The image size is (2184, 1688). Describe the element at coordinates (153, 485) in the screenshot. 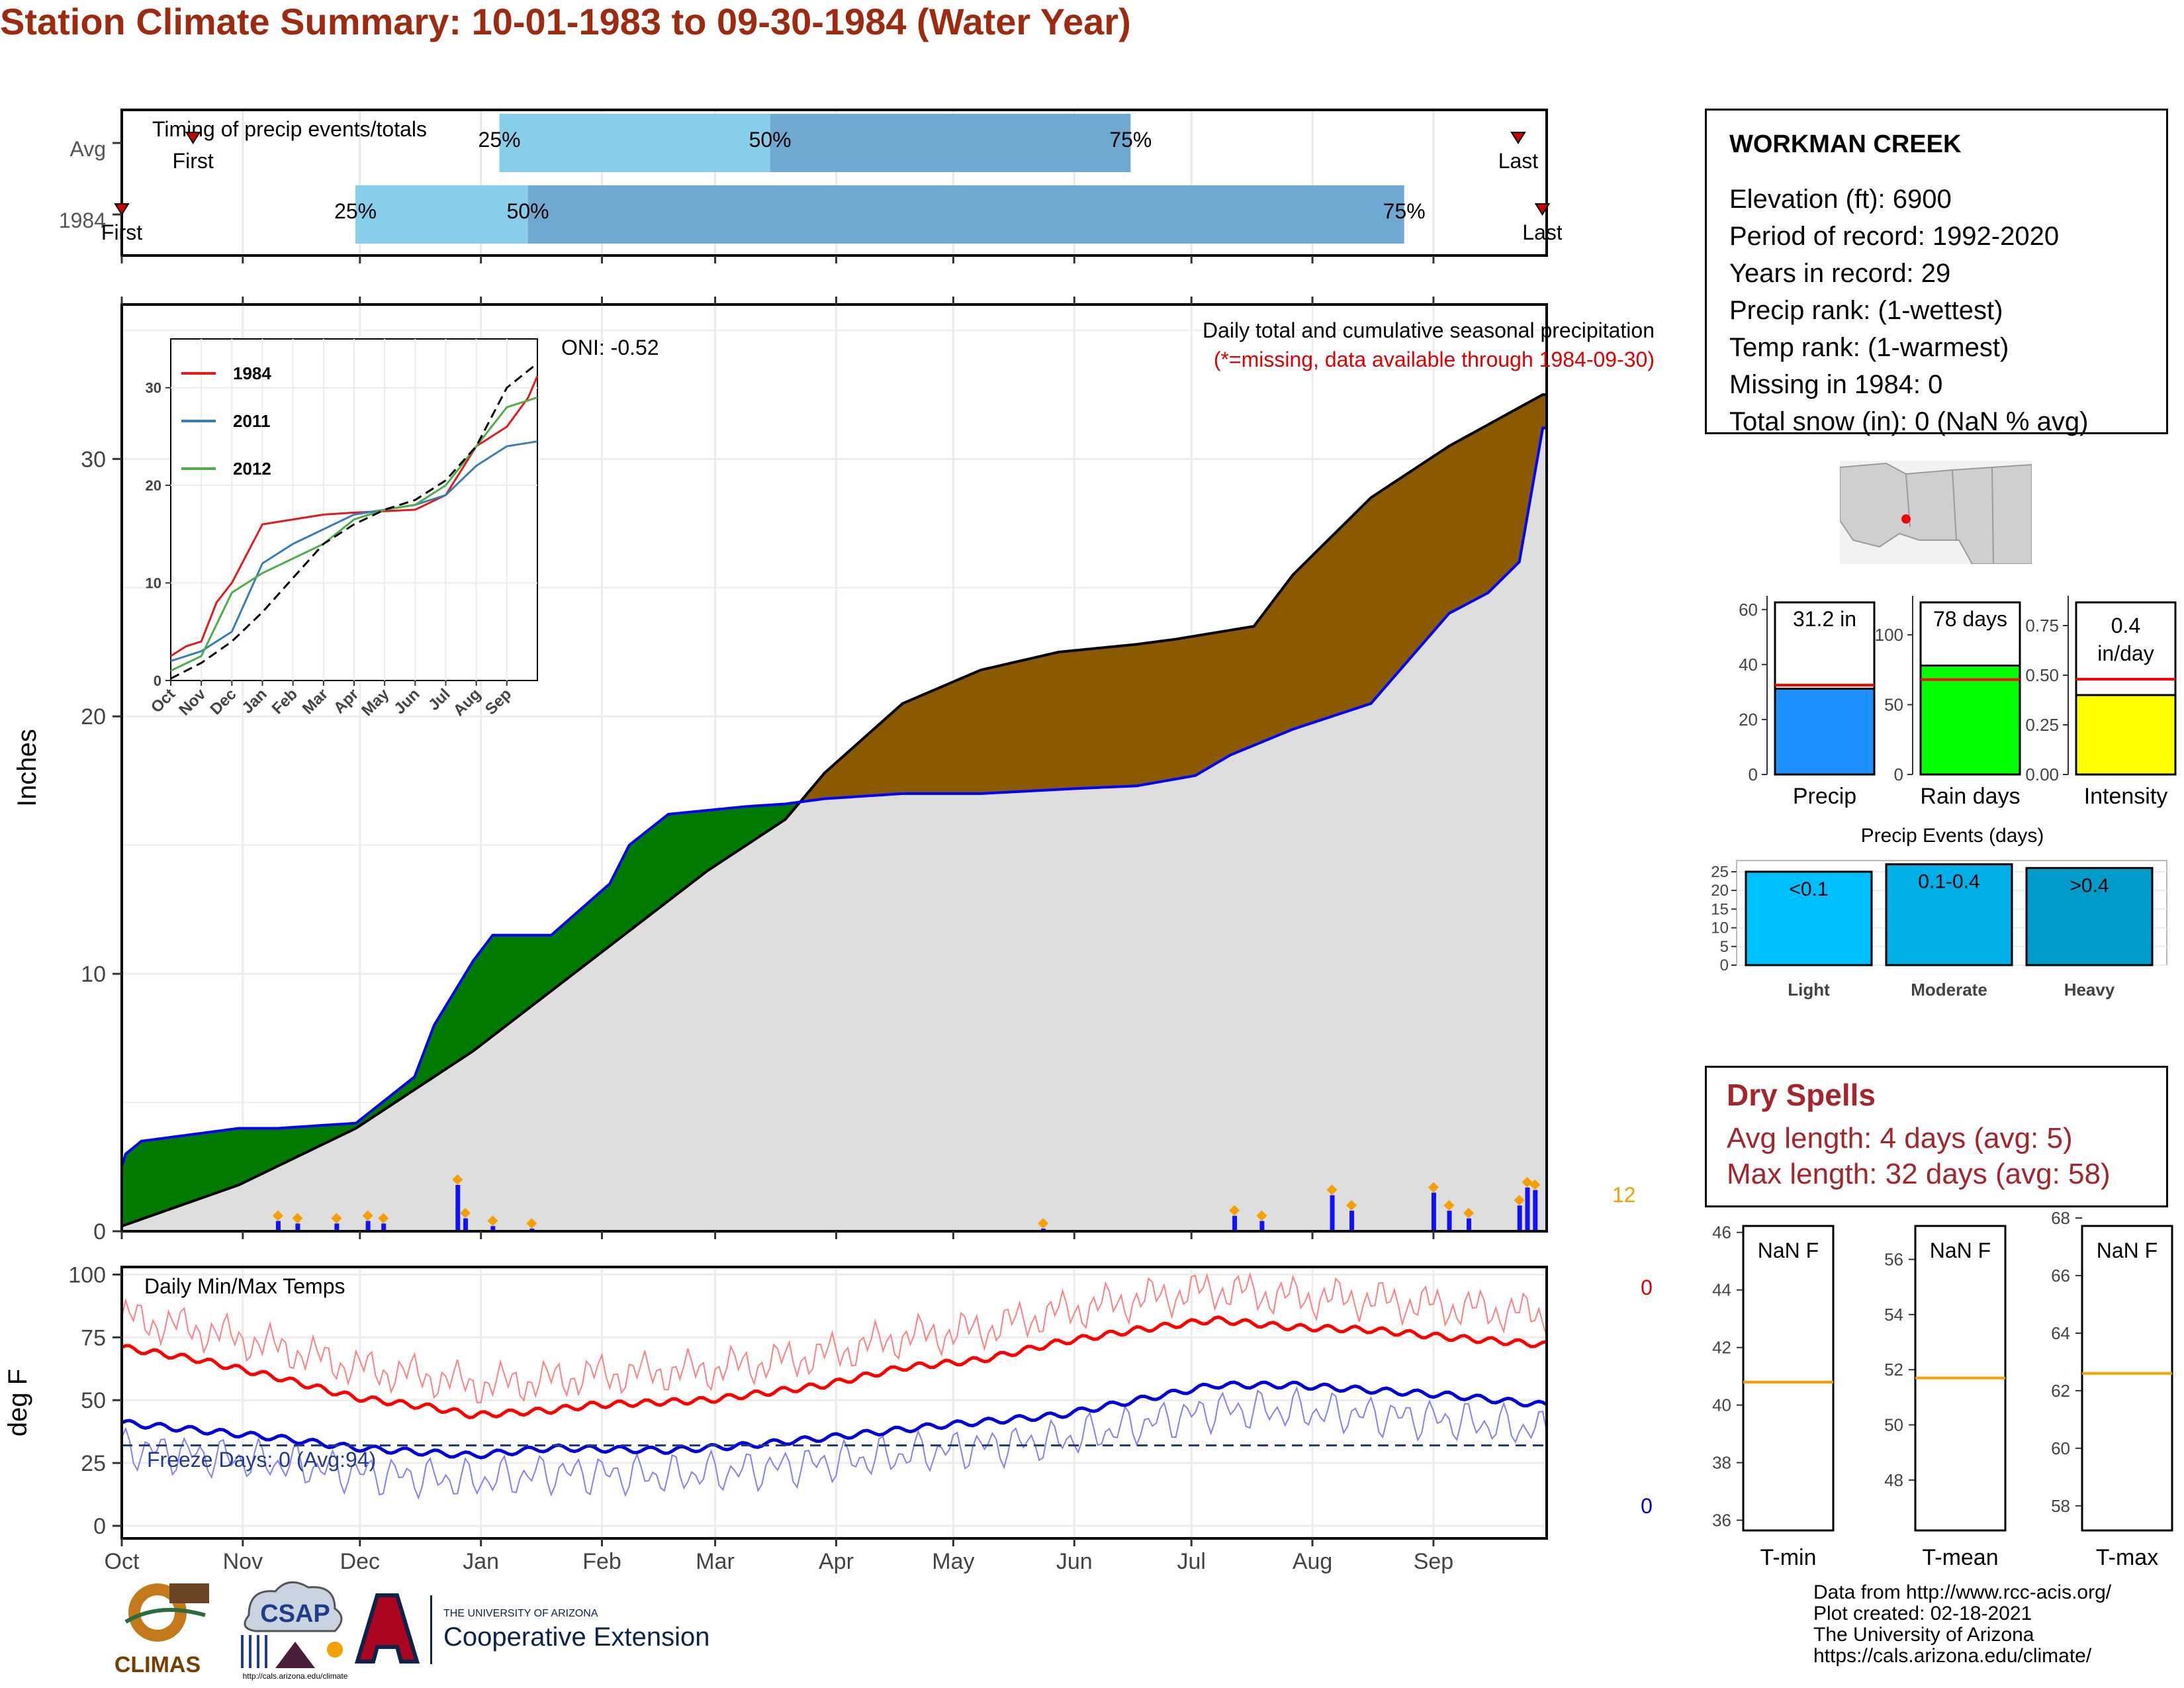

I see `inset-ytick-label: 20` at that location.